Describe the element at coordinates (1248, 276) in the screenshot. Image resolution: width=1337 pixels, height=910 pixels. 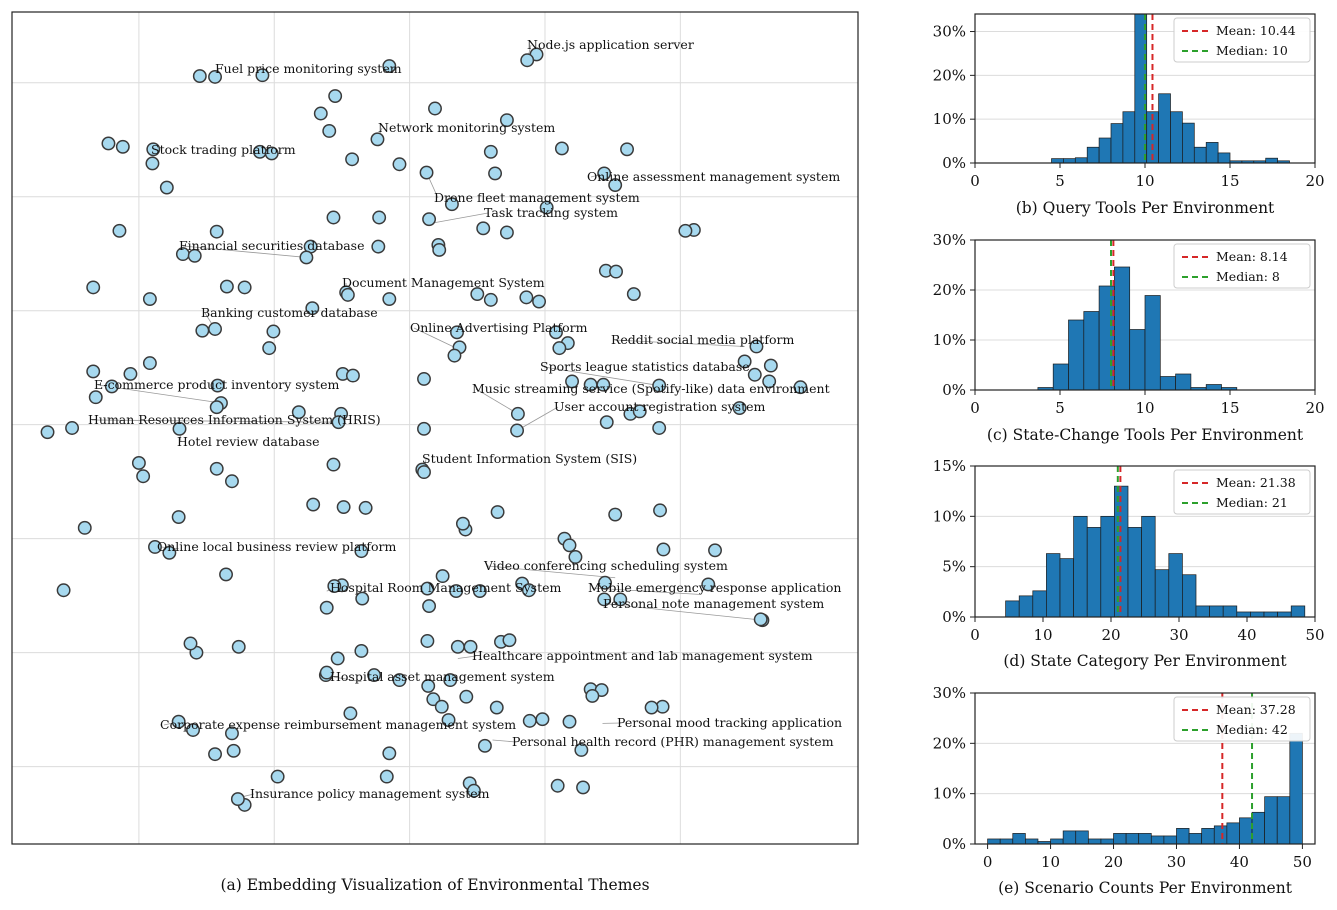
I see `legend-median-label: Median: 8` at that location.